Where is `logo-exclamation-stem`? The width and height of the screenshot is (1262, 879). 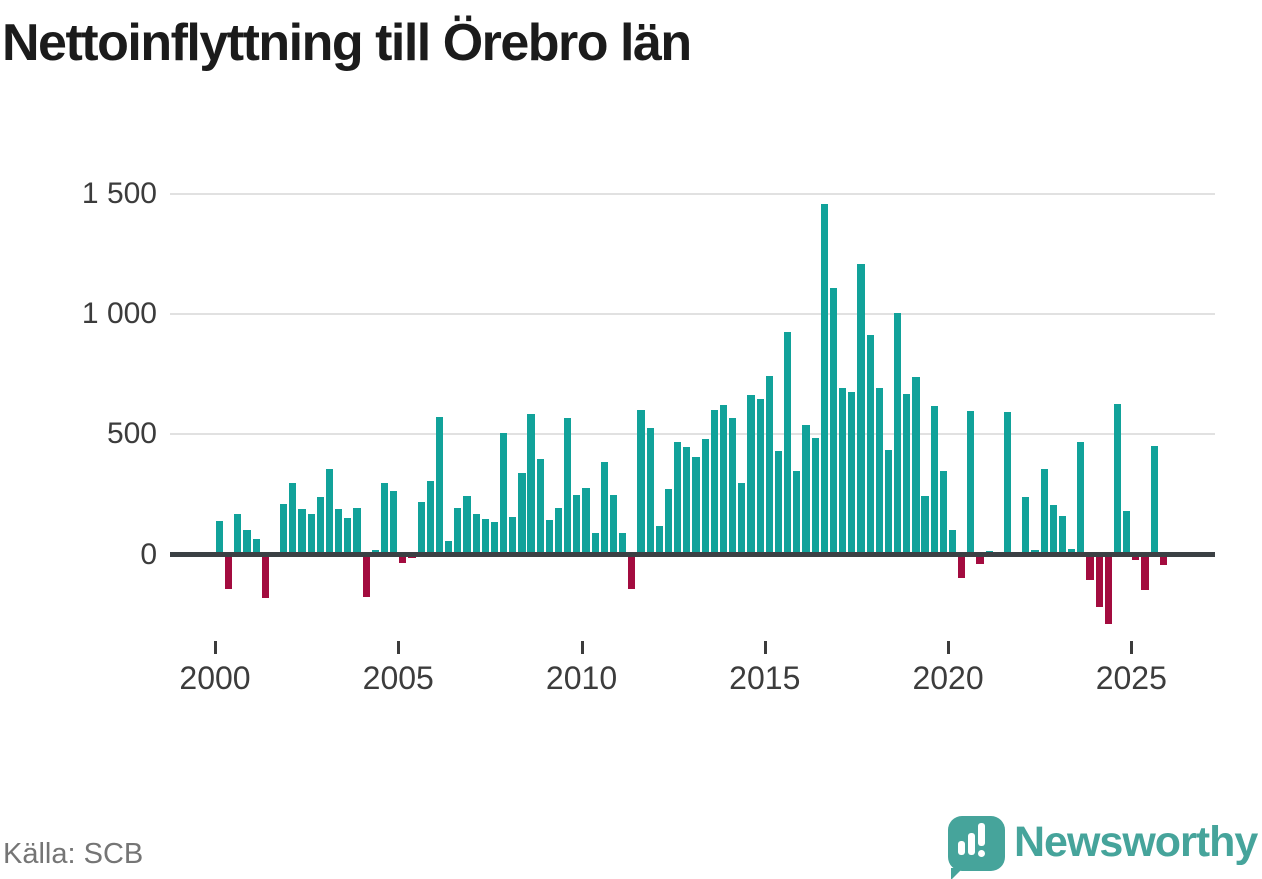
logo-exclamation-stem is located at coordinates (981, 834).